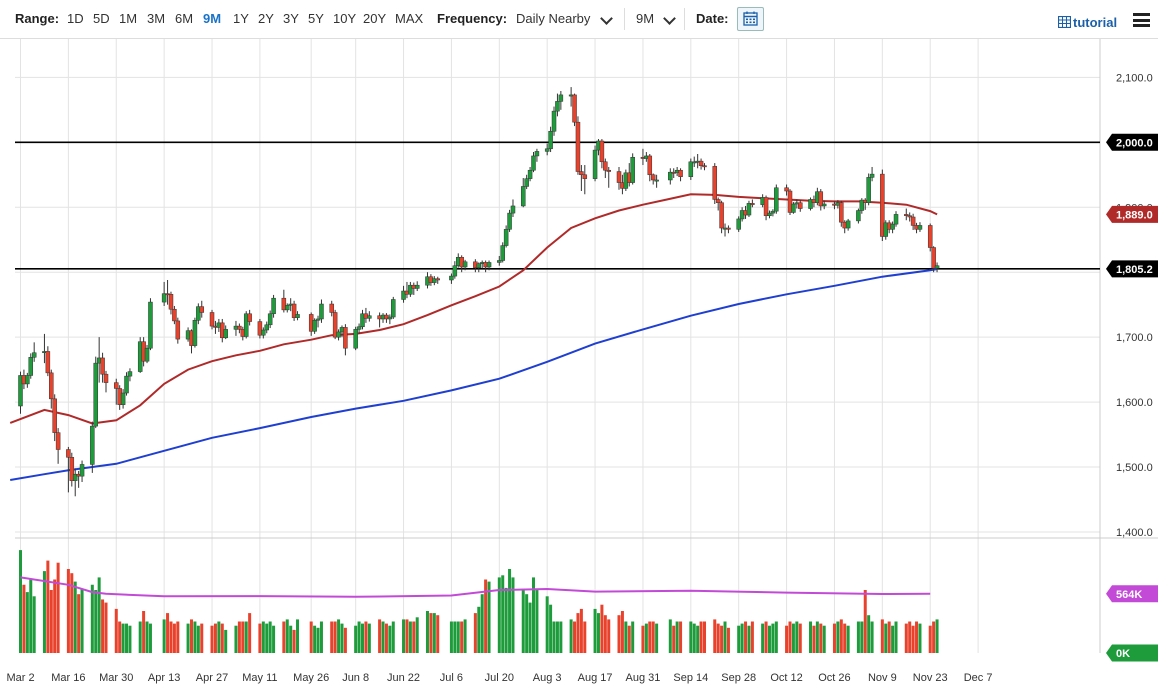 Image resolution: width=1158 pixels, height=693 pixels. I want to click on calendar-icon, so click(750, 18).